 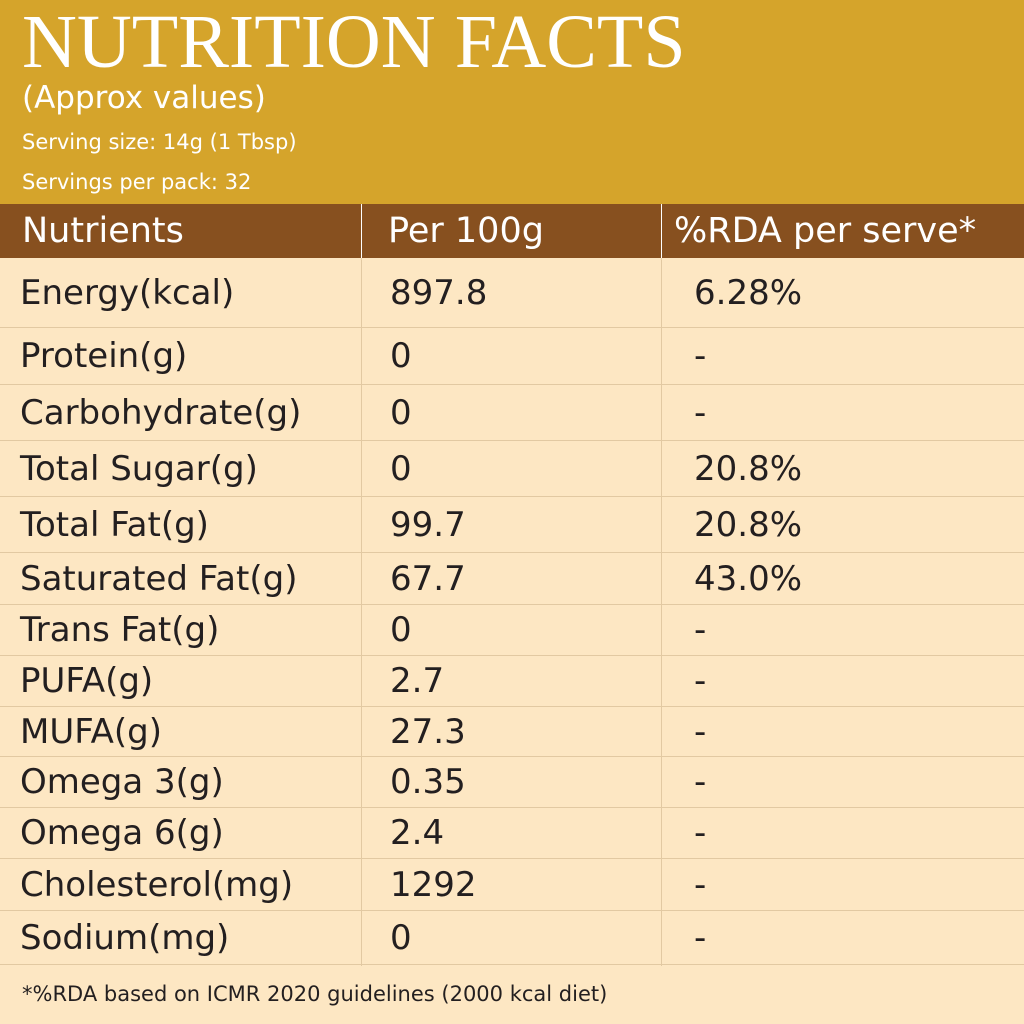 I want to click on table-row: Omega 3(g) 0.35 -, so click(x=512, y=782).